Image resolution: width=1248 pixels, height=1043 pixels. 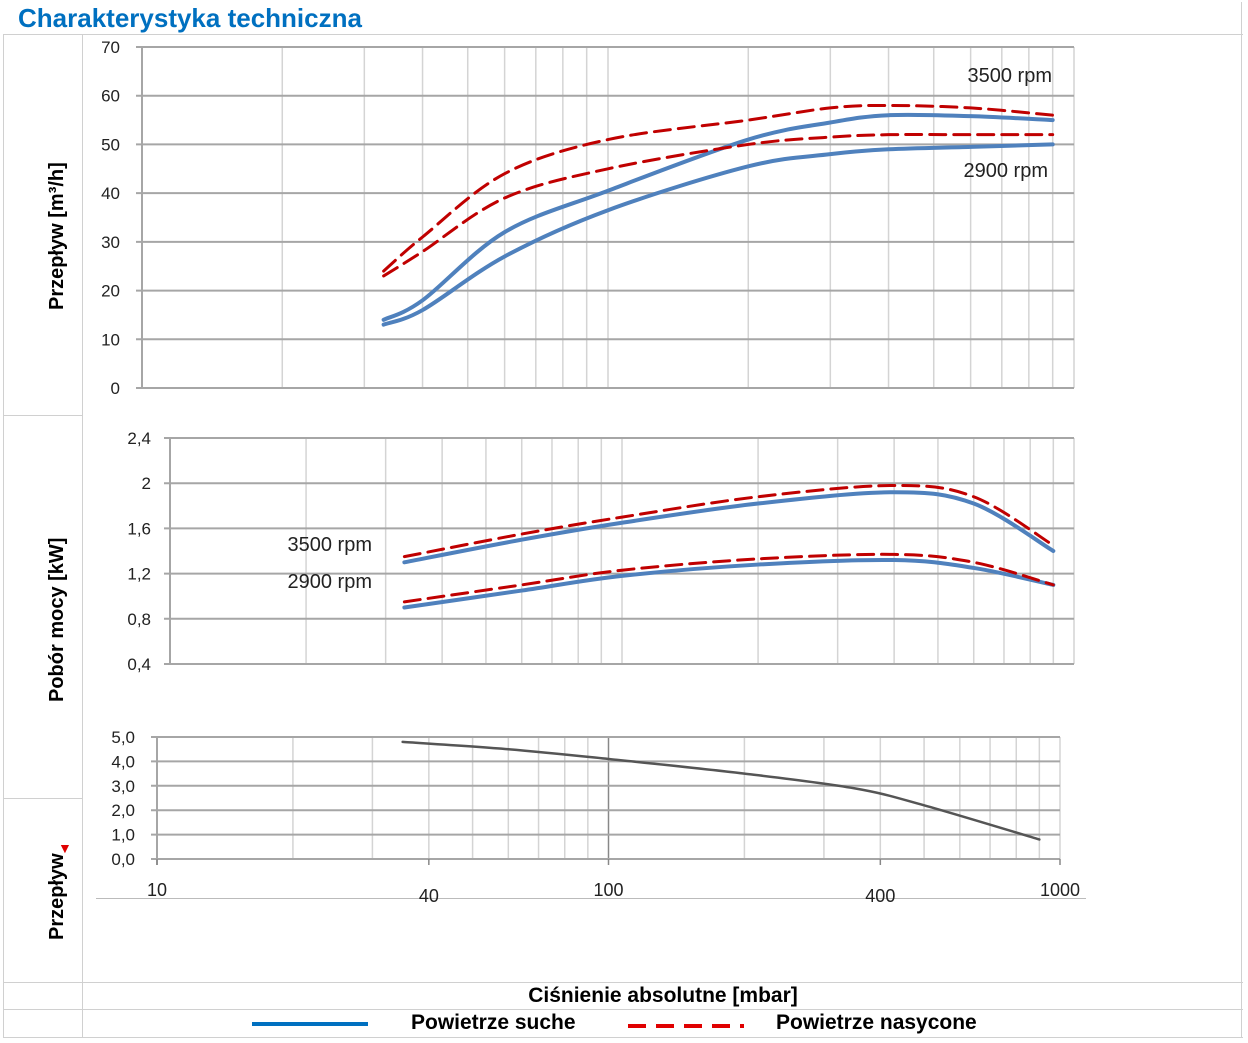 I want to click on y-tick-label: 1,0, so click(x=123, y=835).